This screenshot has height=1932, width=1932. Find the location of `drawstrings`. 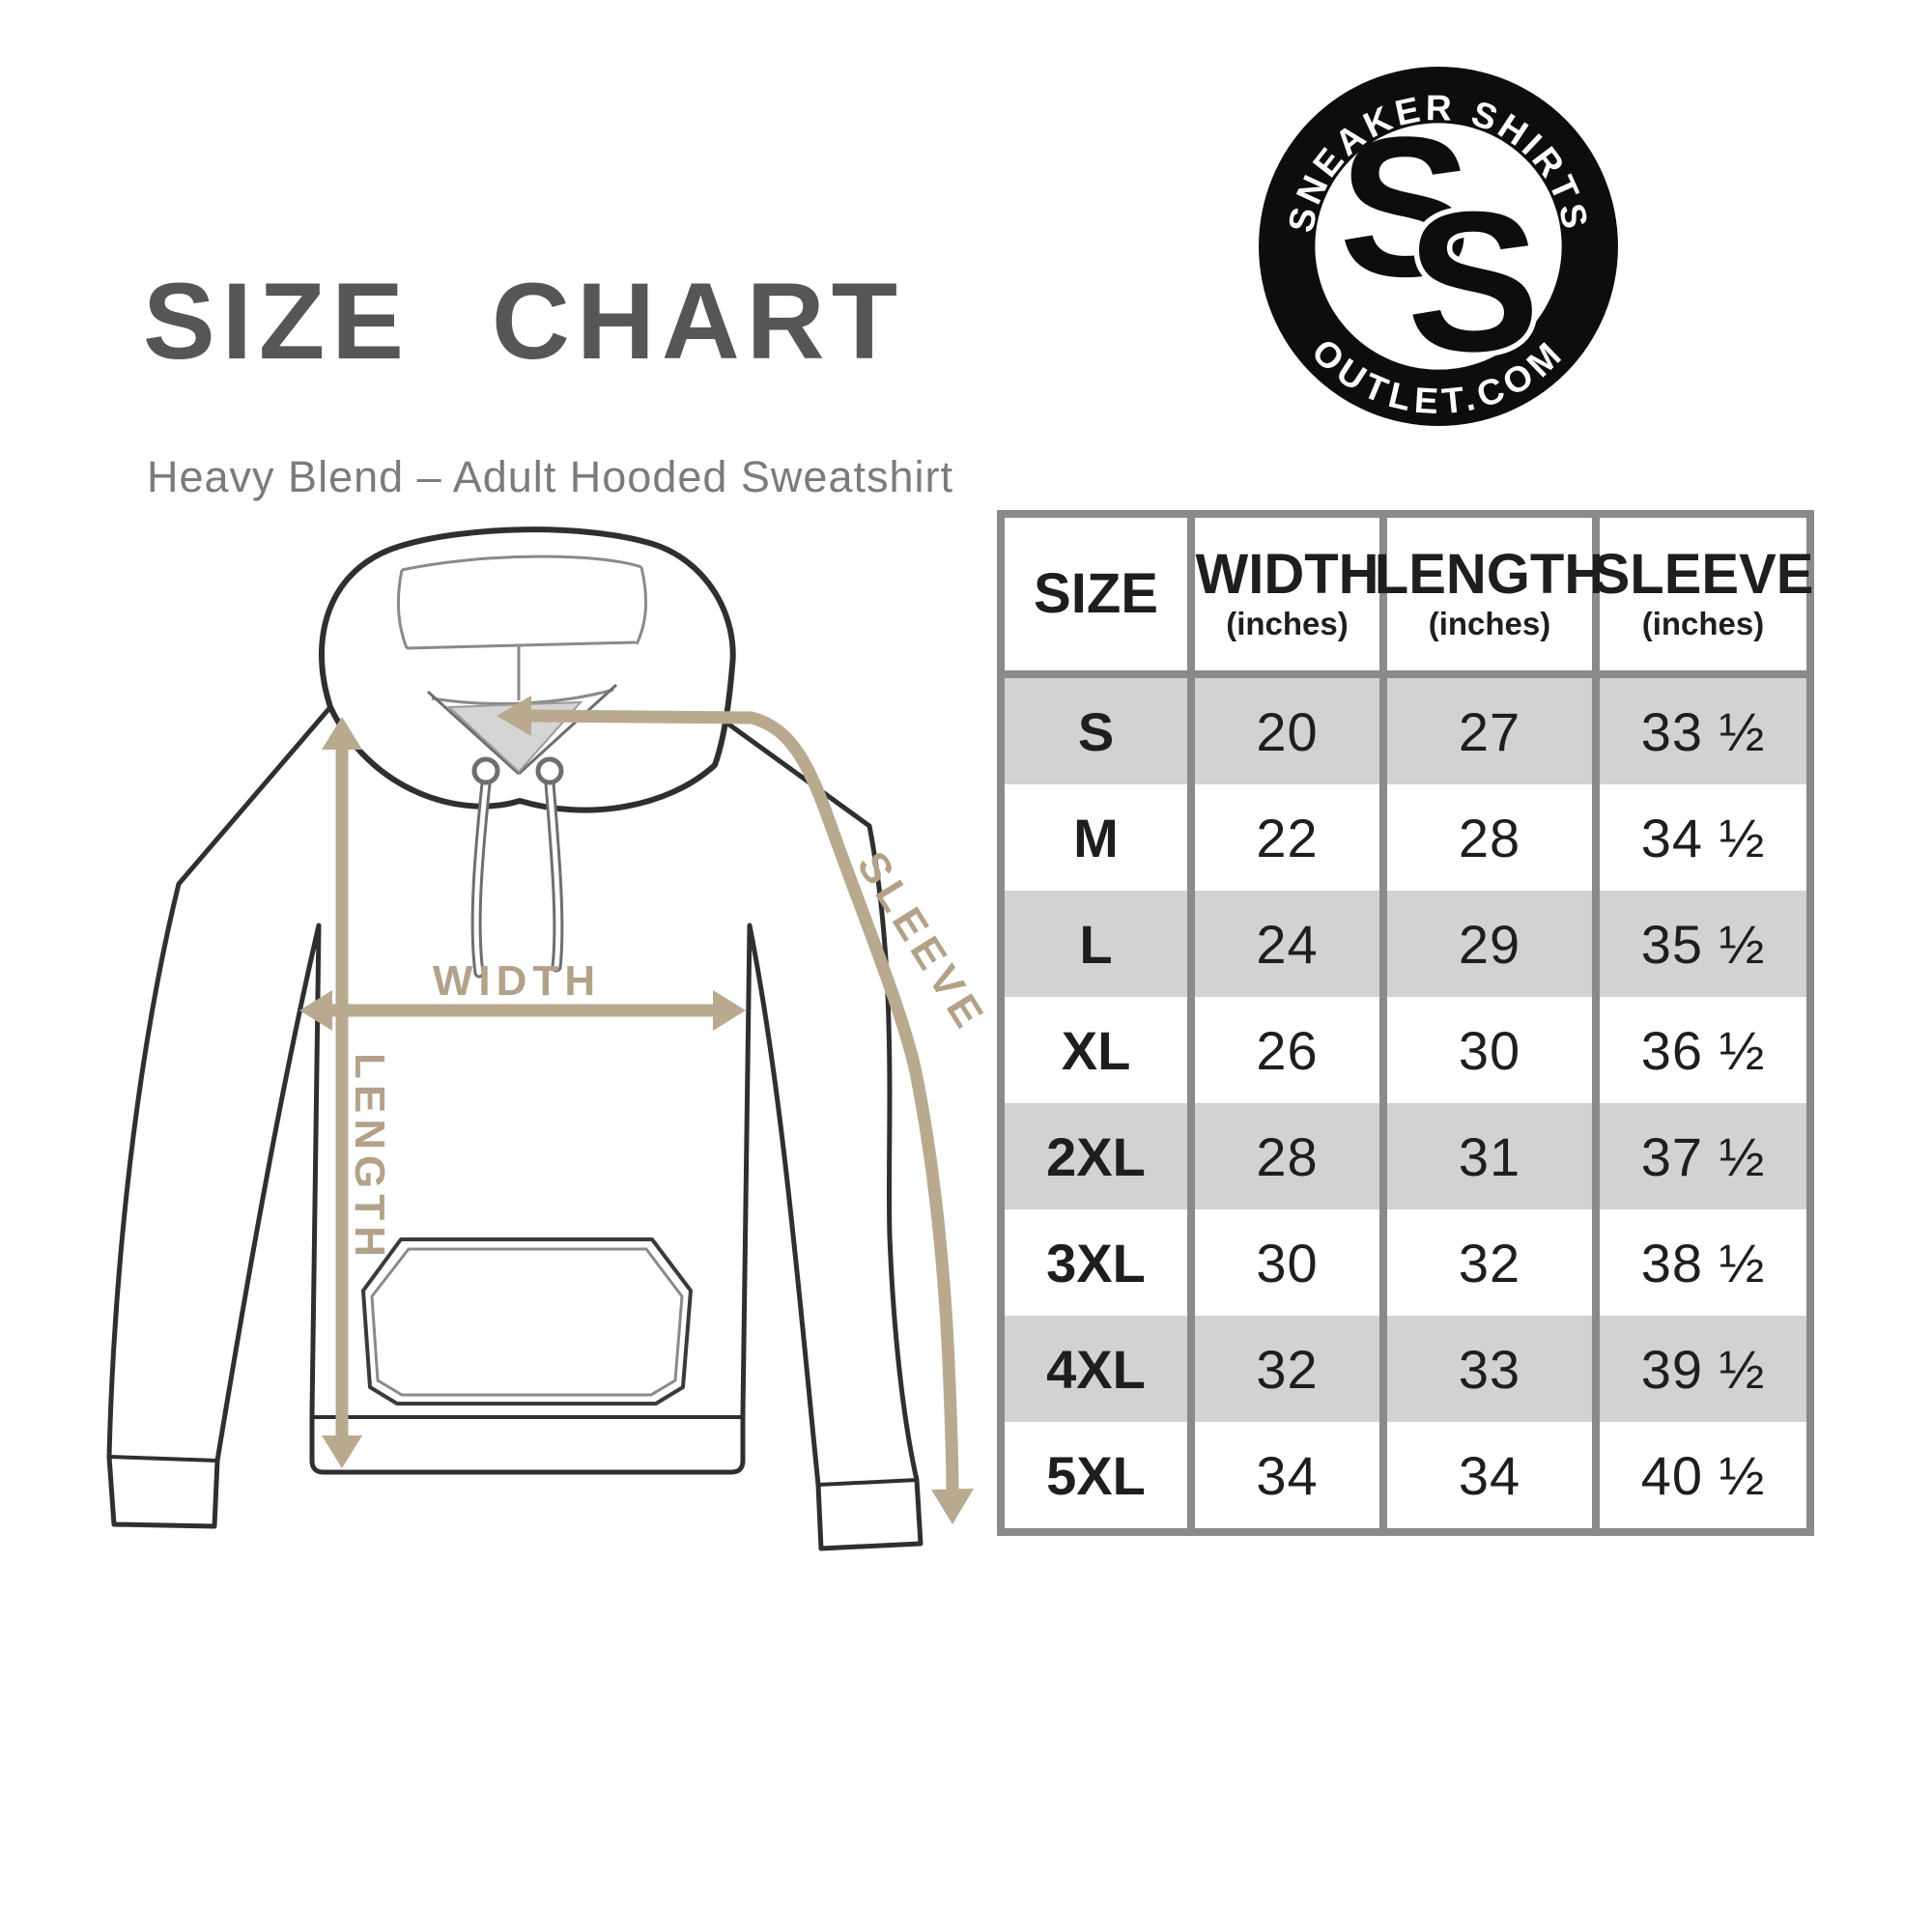

drawstrings is located at coordinates (517, 867).